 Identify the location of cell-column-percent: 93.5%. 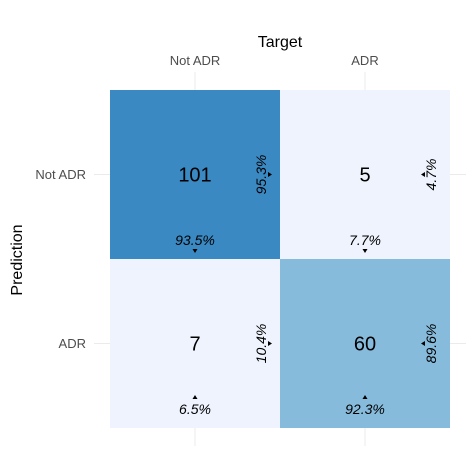
(195, 240).